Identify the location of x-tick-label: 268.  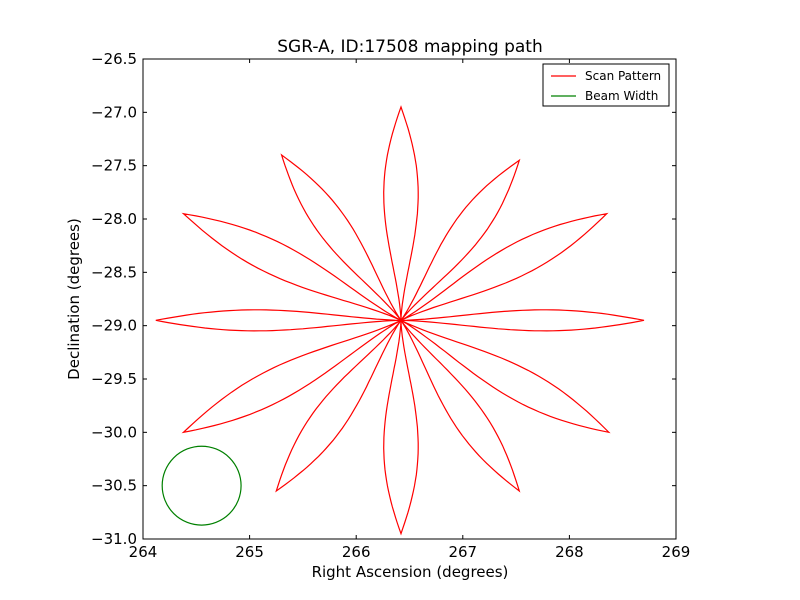
(569, 552).